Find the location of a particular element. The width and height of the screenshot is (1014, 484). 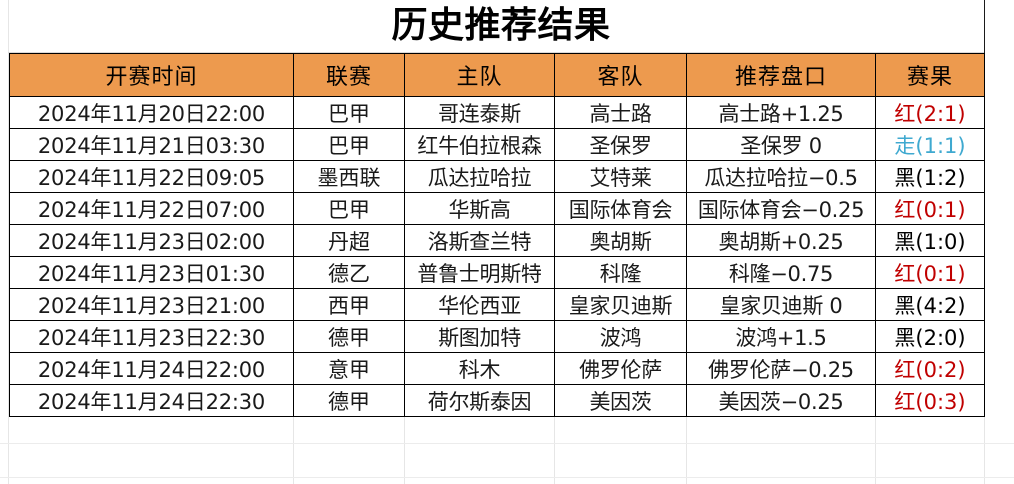

cell-handicap: 圣保罗 0 is located at coordinates (781, 144).